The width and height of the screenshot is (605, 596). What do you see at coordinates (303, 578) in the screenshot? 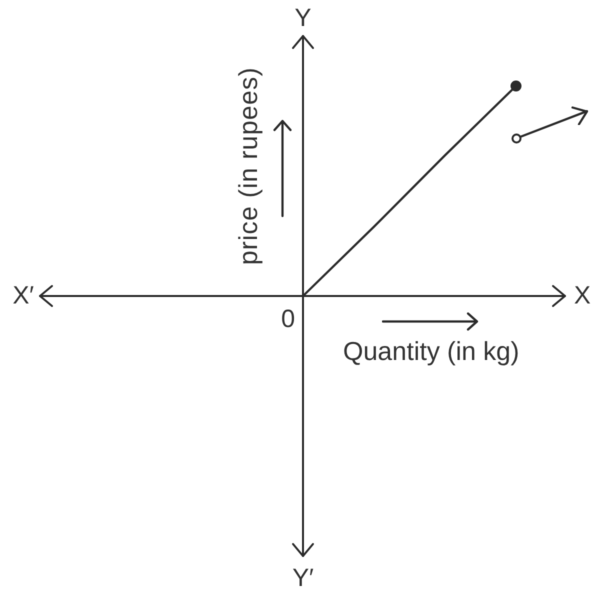
I see `text: Y′` at bounding box center [303, 578].